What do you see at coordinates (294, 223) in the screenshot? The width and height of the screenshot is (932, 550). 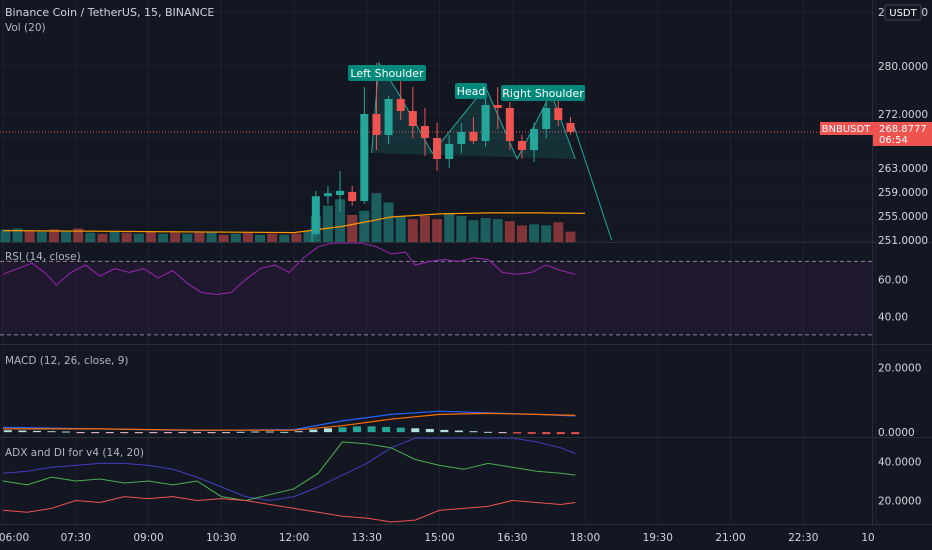 I see `volume-ma-line` at bounding box center [294, 223].